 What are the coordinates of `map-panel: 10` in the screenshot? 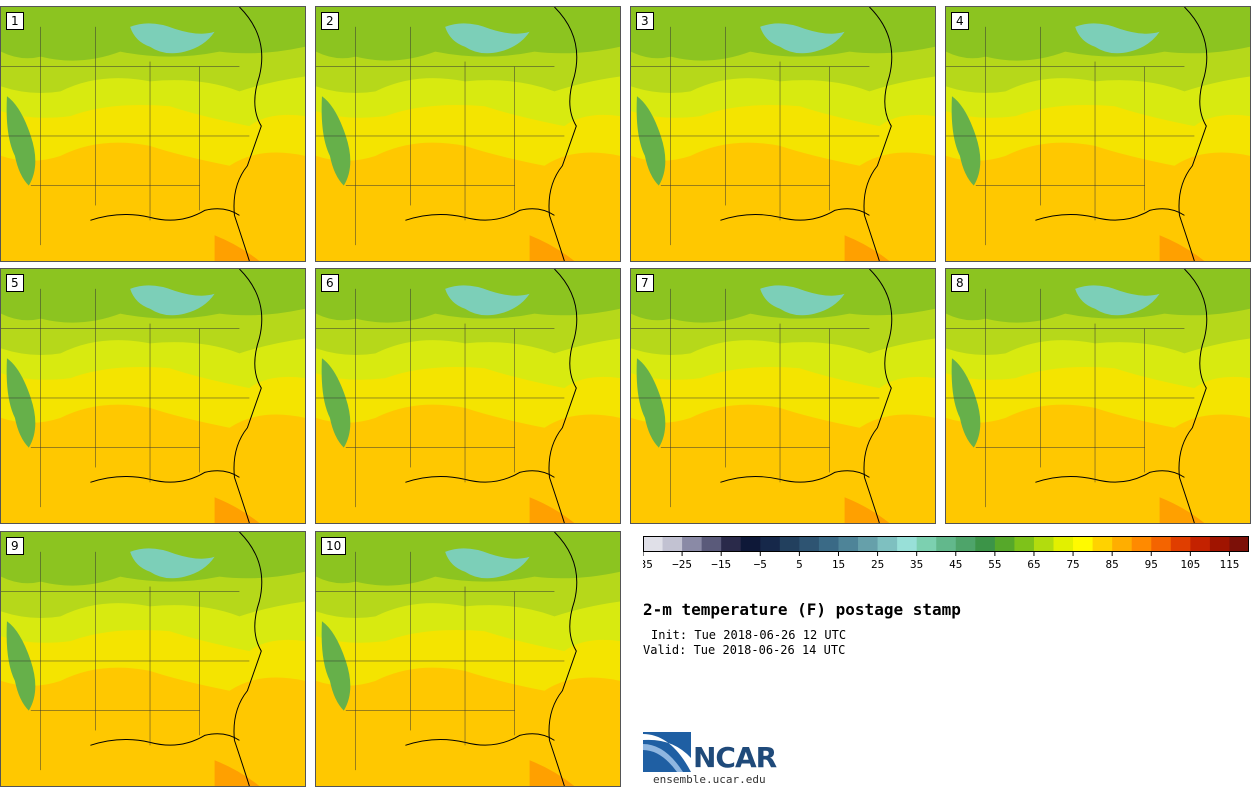 It's located at (468, 659).